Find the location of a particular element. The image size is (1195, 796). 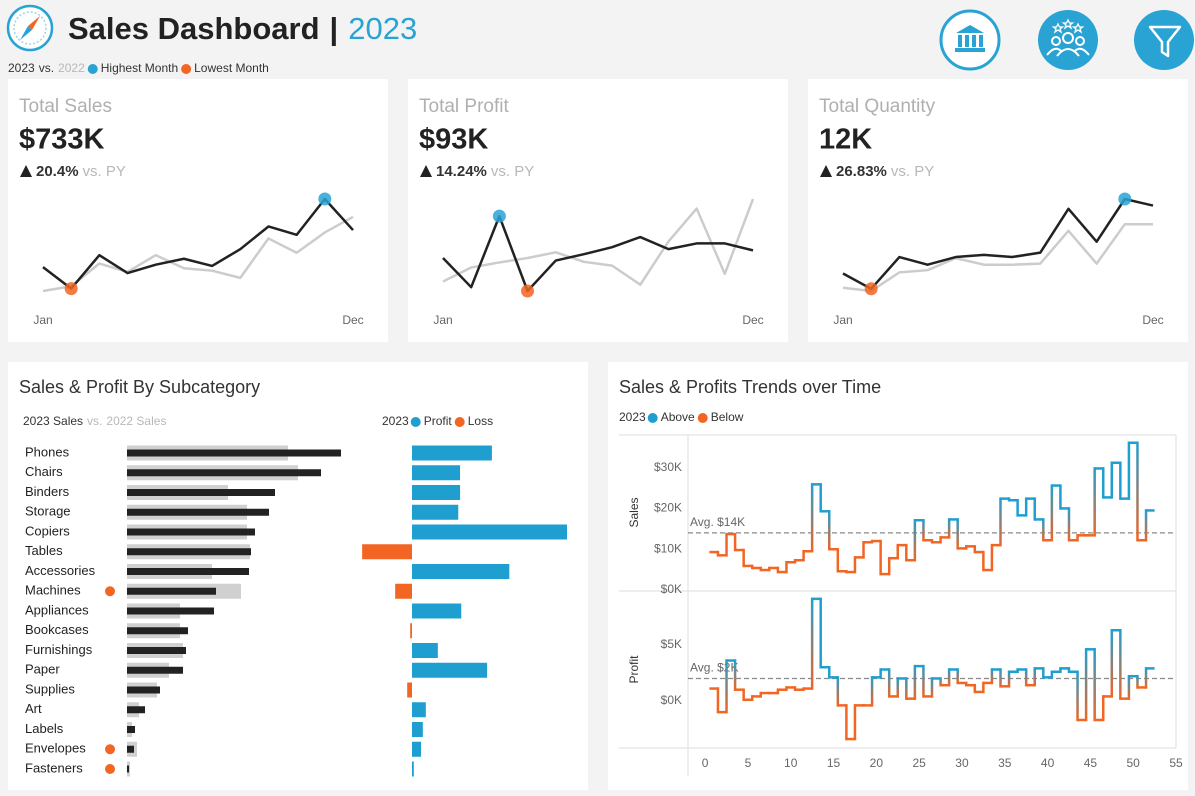

y-tick-label: $0K is located at coordinates (671, 700).